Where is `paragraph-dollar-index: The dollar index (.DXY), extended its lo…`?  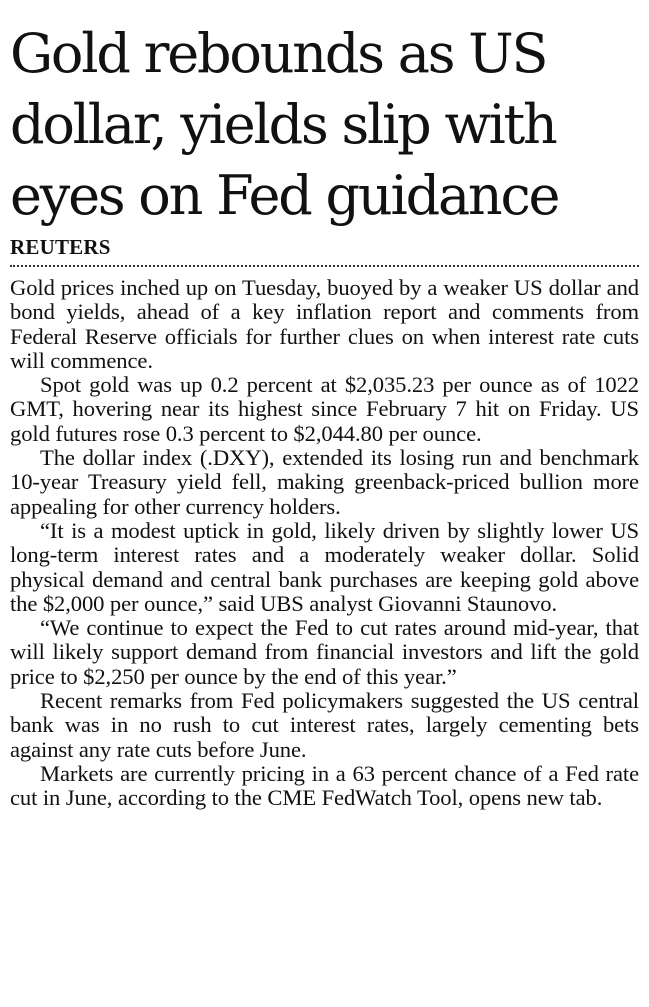 paragraph-dollar-index: The dollar index (.DXY), extended its lo… is located at coordinates (324, 482).